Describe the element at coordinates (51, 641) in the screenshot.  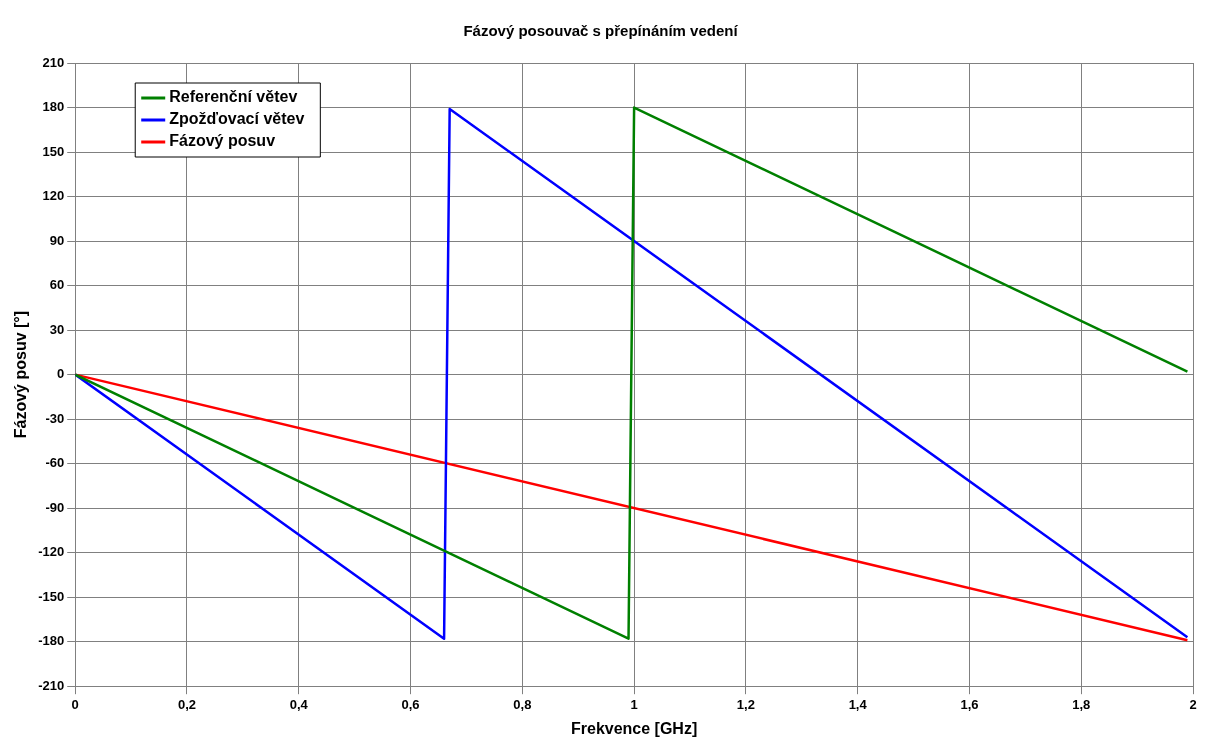
I see `y-tick-label: -180` at that location.